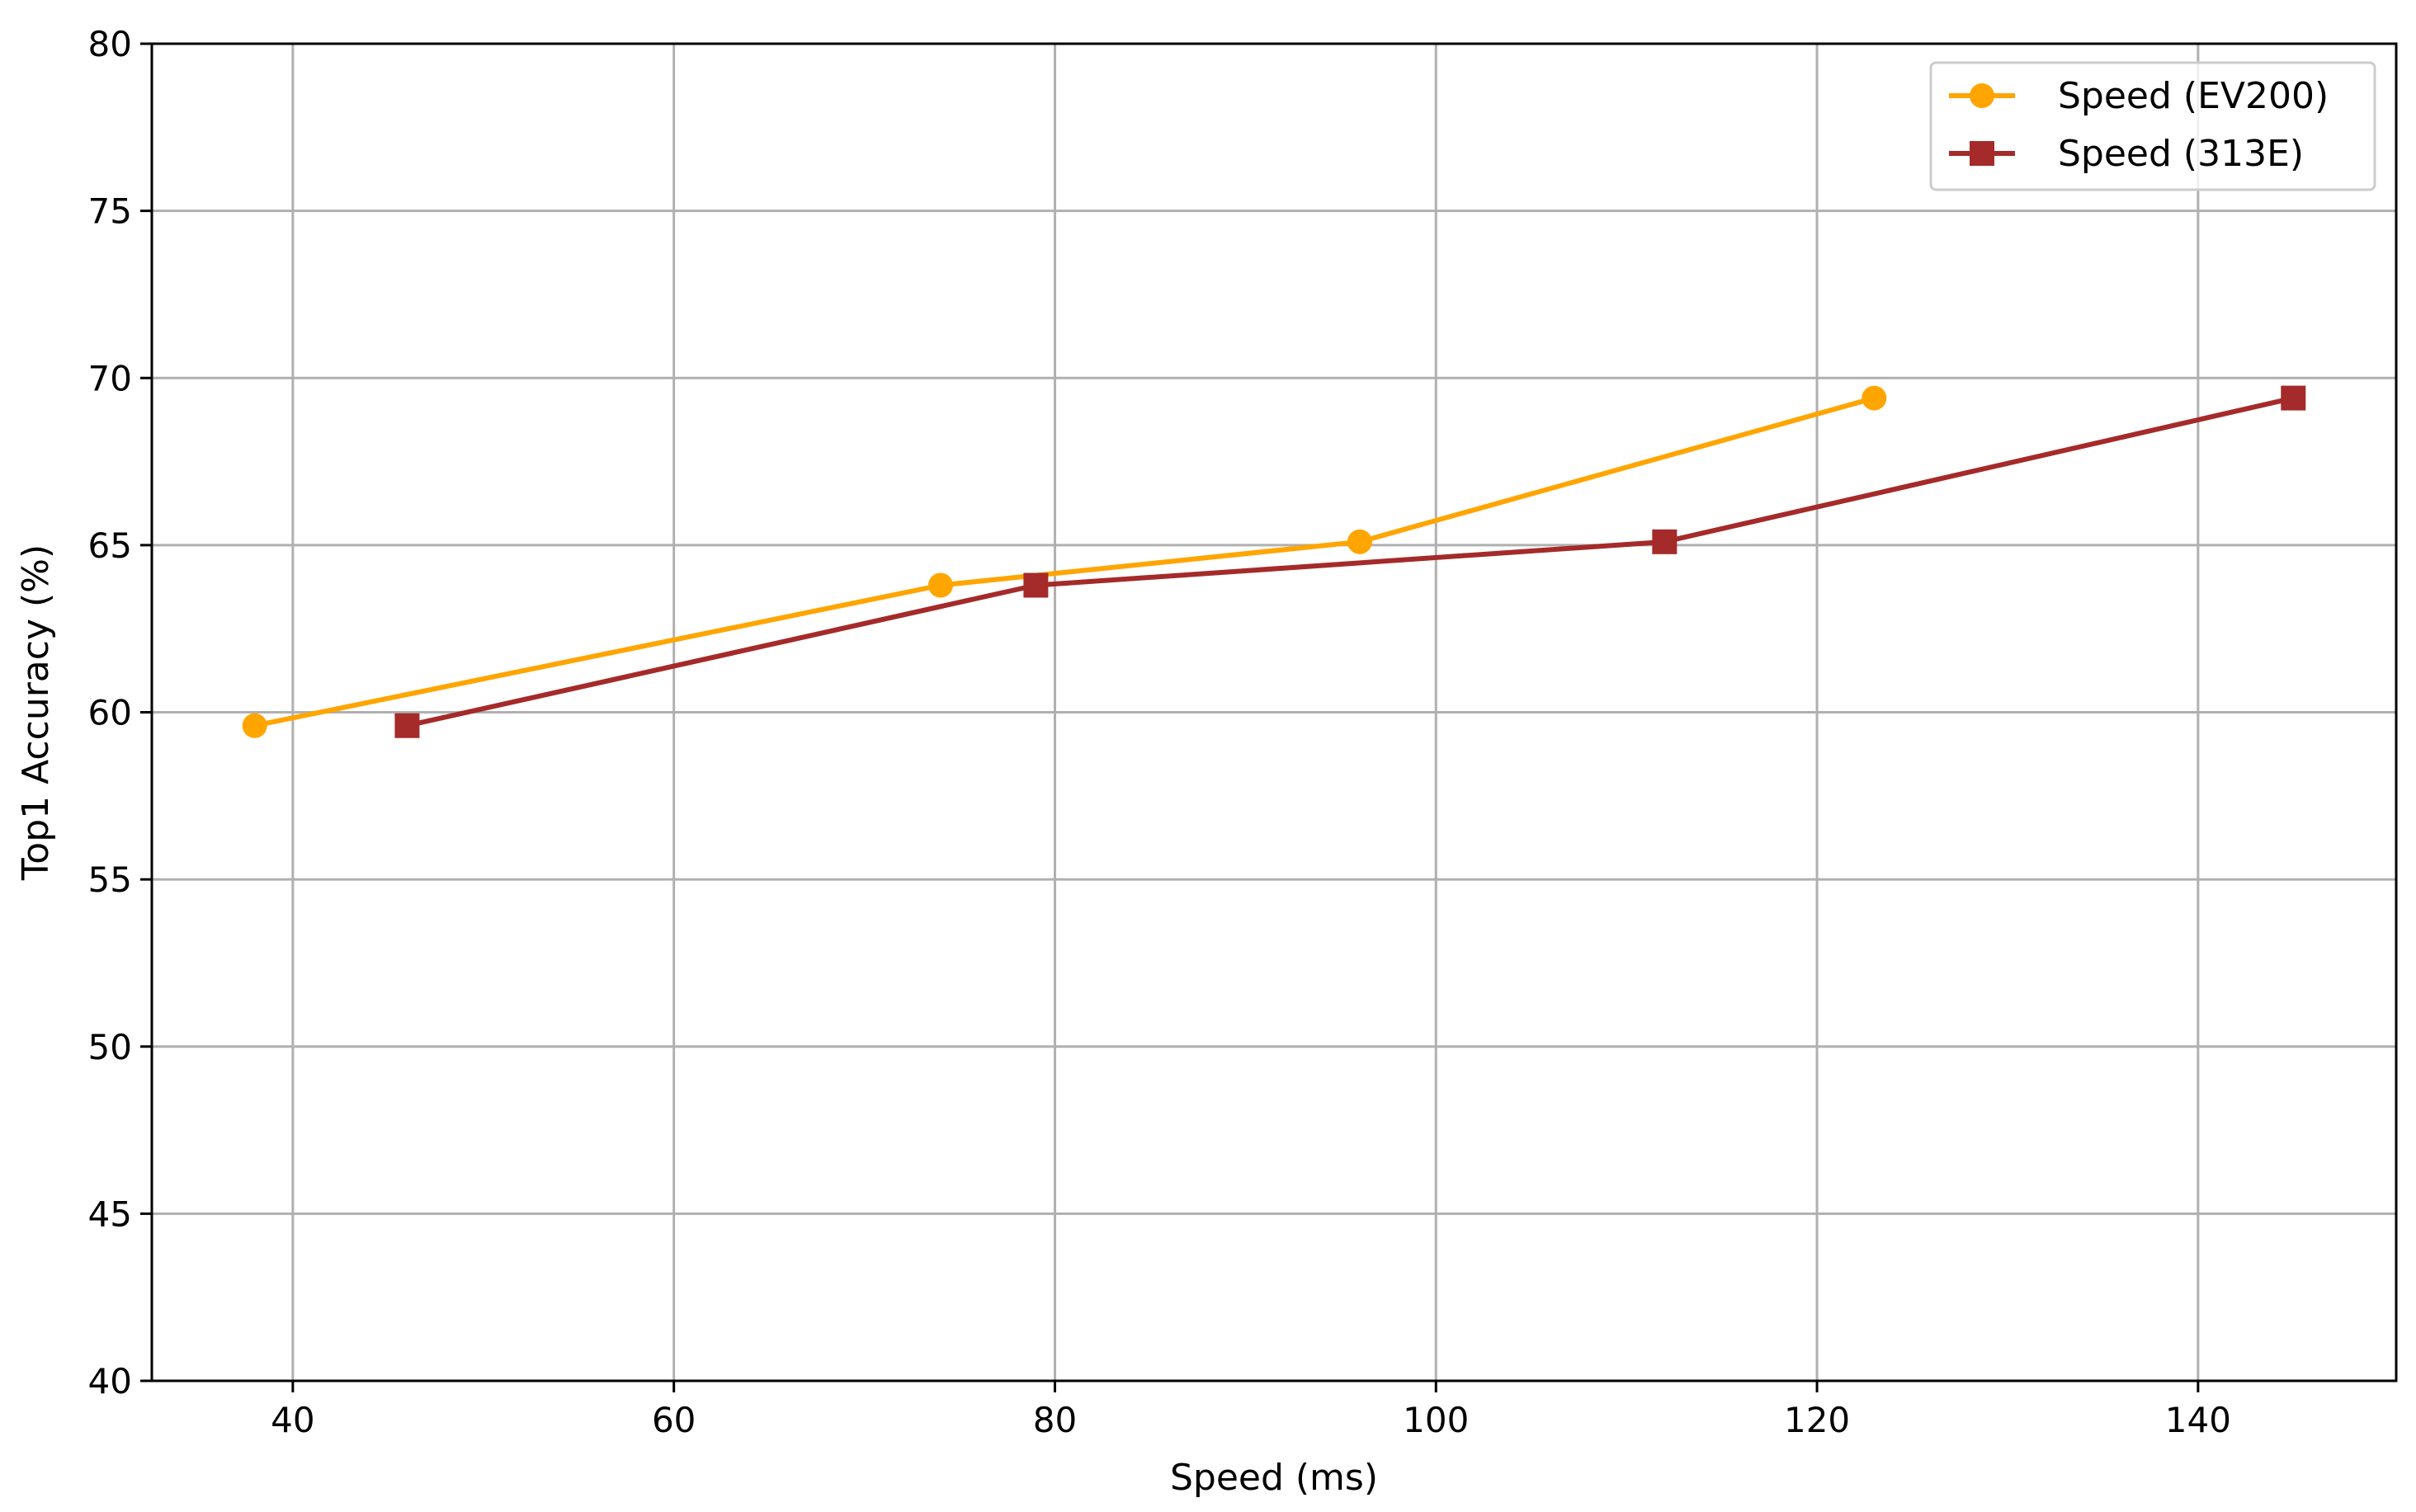 Image resolution: width=2416 pixels, height=1512 pixels. What do you see at coordinates (1055, 1420) in the screenshot?
I see `x-tick-label: 80` at bounding box center [1055, 1420].